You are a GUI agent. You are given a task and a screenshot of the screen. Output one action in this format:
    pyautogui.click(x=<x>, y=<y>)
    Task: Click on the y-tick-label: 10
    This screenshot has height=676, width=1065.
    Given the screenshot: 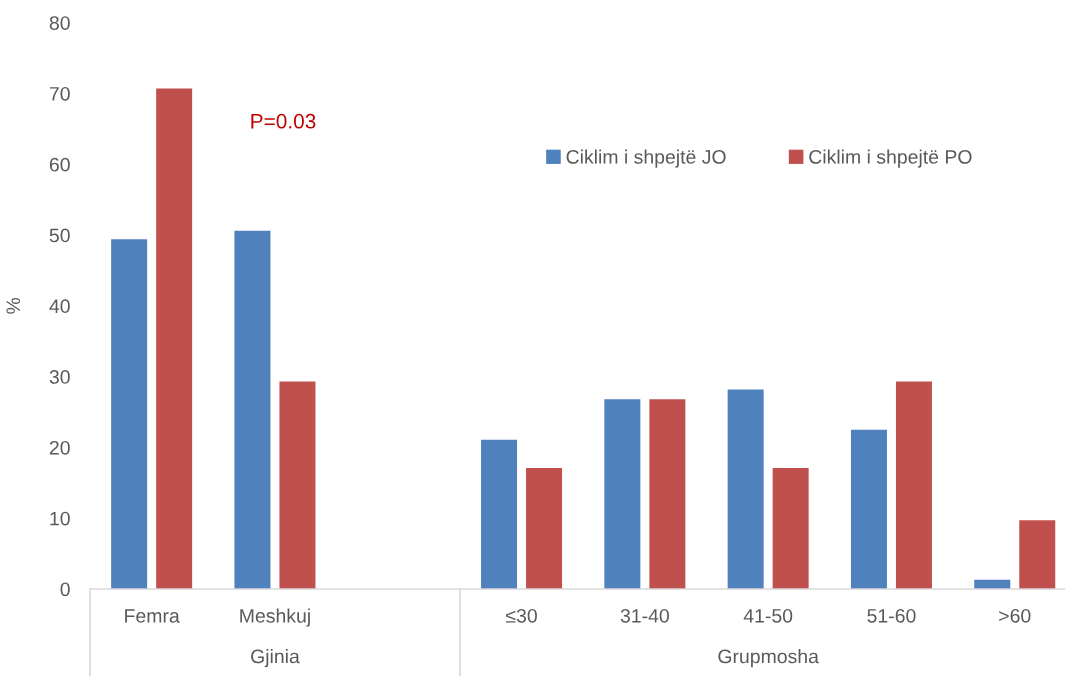 What is the action you would take?
    pyautogui.click(x=60, y=518)
    